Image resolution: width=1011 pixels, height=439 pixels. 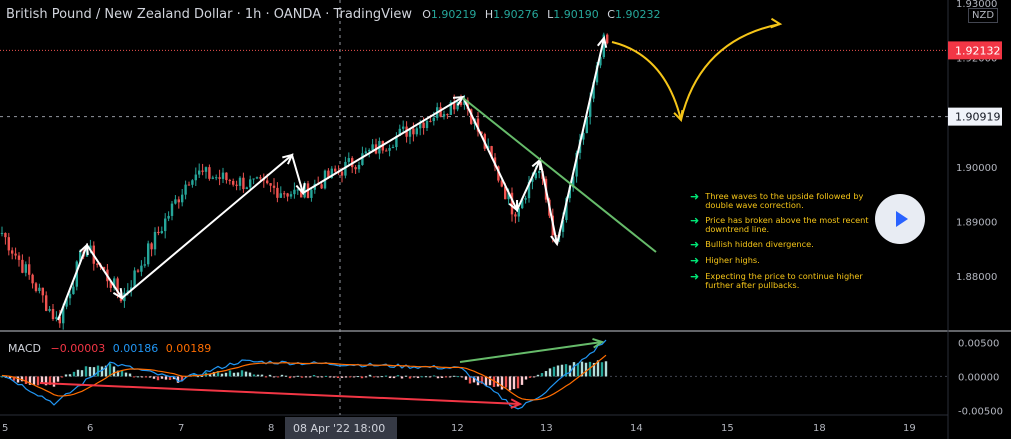 What do you see at coordinates (976, 168) in the screenshot?
I see `price-tick-label: 1.90000` at bounding box center [976, 168].